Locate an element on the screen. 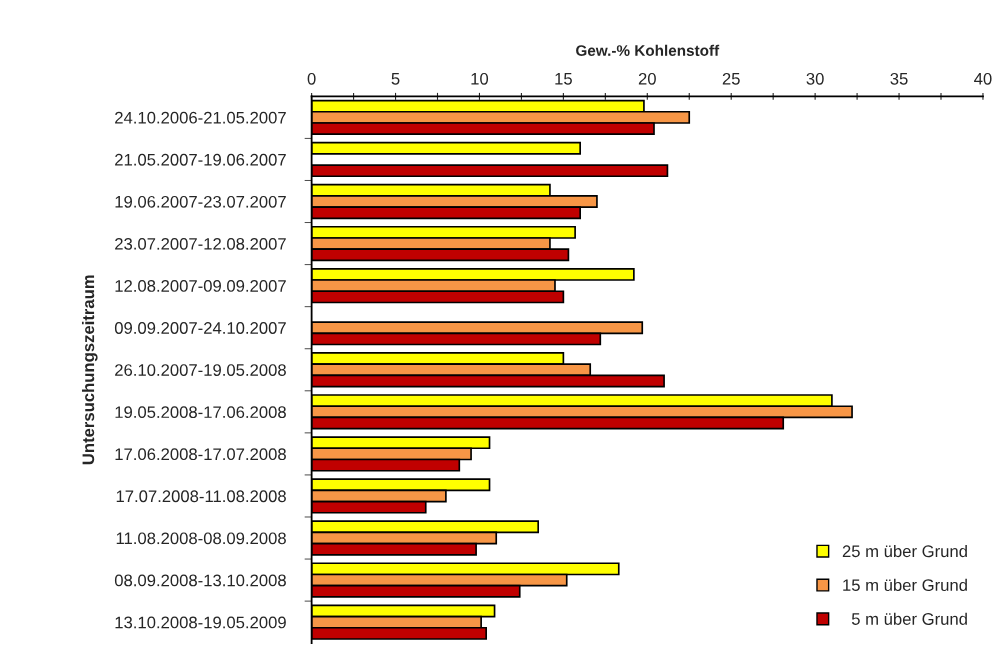 Image resolution: width=1002 pixels, height=651 pixels. y-tick-label: 24.10.2006-21.05.2007 is located at coordinates (200, 117).